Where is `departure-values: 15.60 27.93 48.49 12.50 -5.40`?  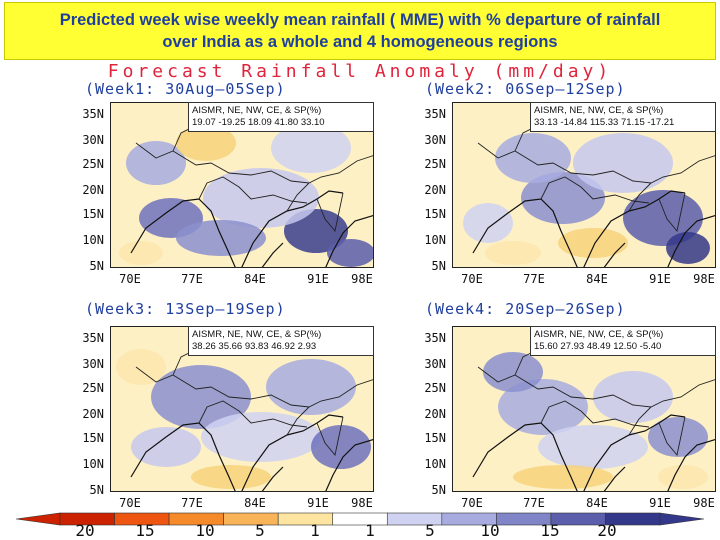 departure-values: 15.60 27.93 48.49 12.50 -5.40 is located at coordinates (598, 346).